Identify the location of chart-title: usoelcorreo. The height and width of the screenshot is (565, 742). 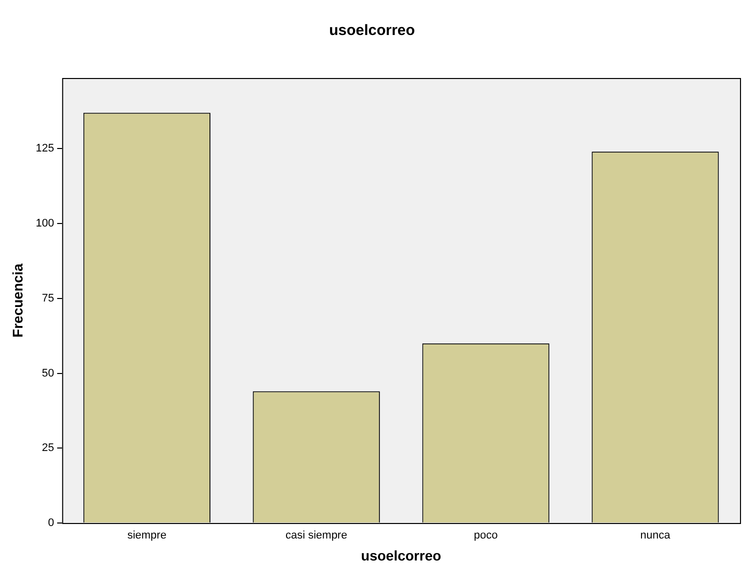
(372, 31).